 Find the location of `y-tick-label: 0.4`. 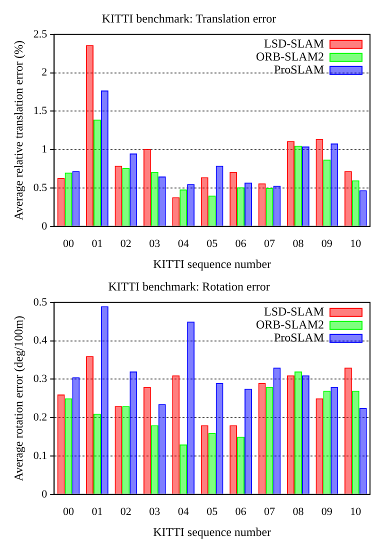

y-tick-label: 0.4 is located at coordinates (40, 340).